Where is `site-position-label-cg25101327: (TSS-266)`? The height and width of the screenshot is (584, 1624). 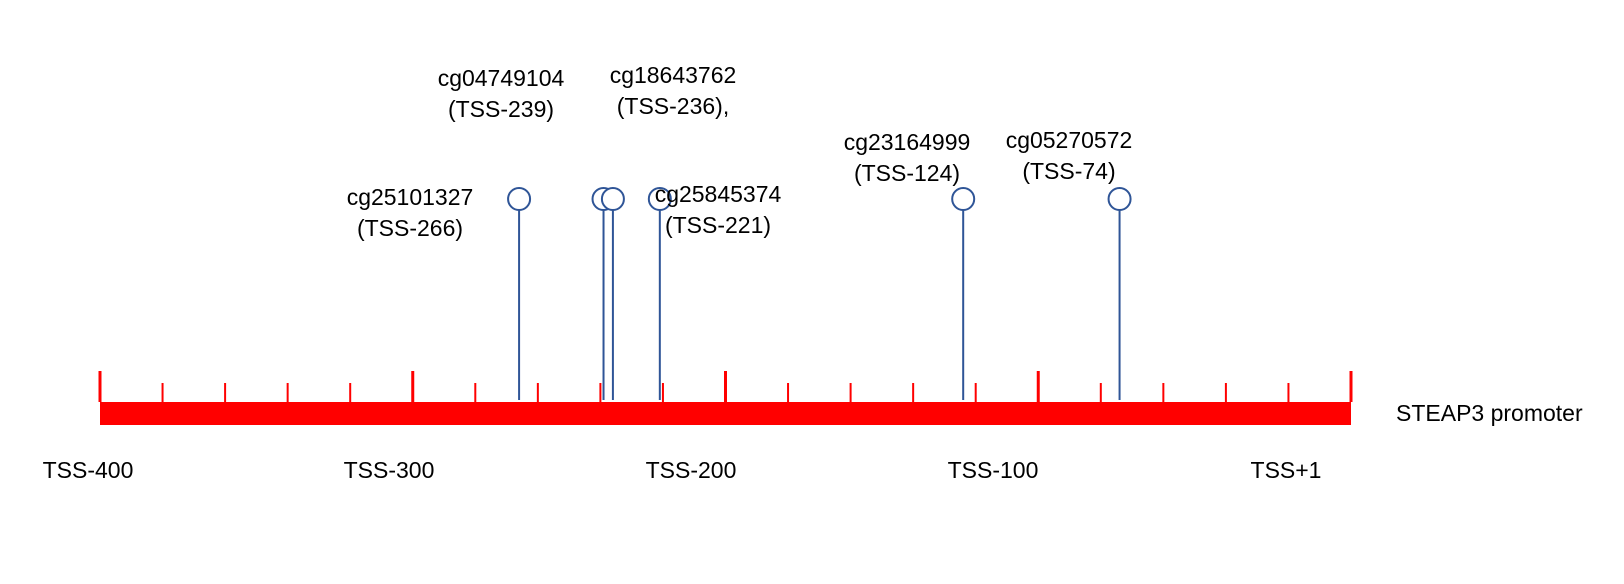 site-position-label-cg25101327: (TSS-266) is located at coordinates (410, 228).